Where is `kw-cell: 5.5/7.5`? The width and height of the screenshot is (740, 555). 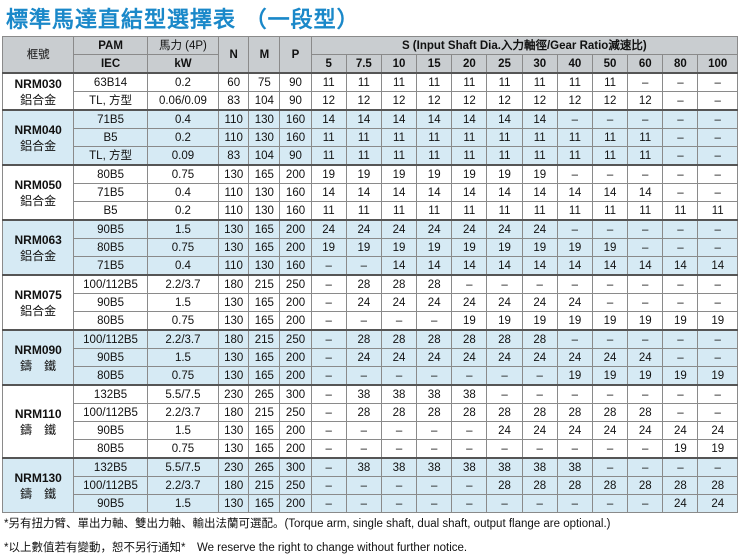
kw-cell: 5.5/7.5 is located at coordinates (183, 467).